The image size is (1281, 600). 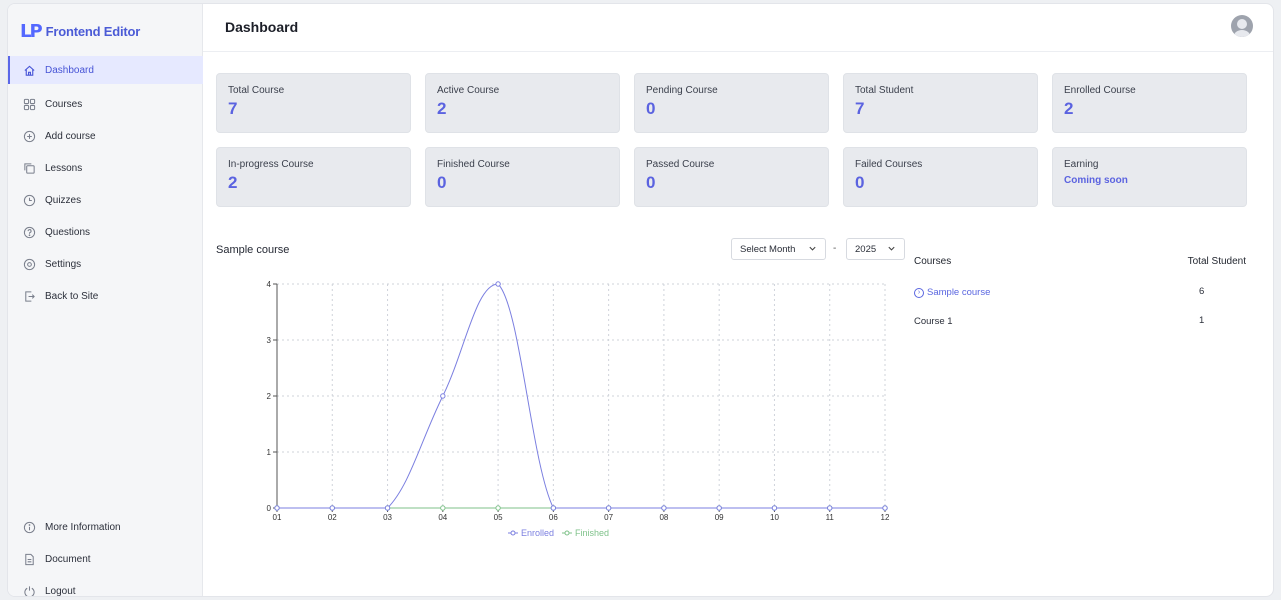 I want to click on stat-card-failed-courses: Failed Courses 0, so click(x=940, y=177).